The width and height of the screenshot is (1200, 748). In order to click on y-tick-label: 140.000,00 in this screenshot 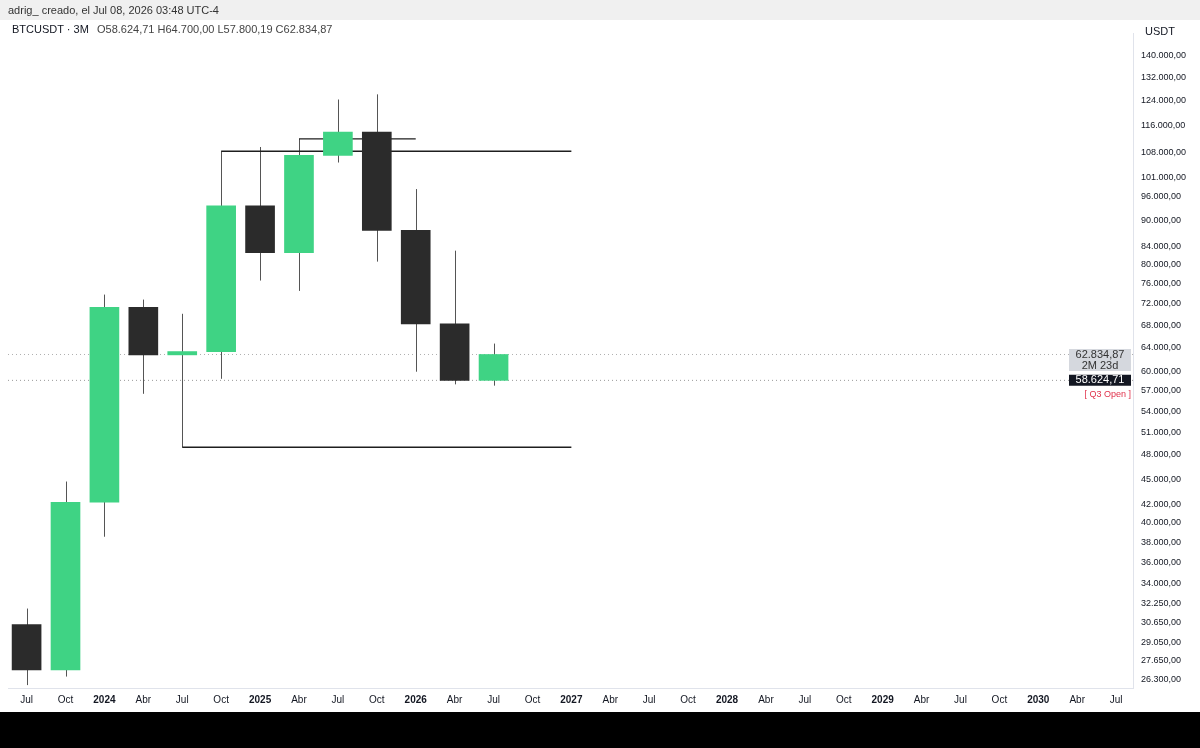, I will do `click(1164, 55)`.